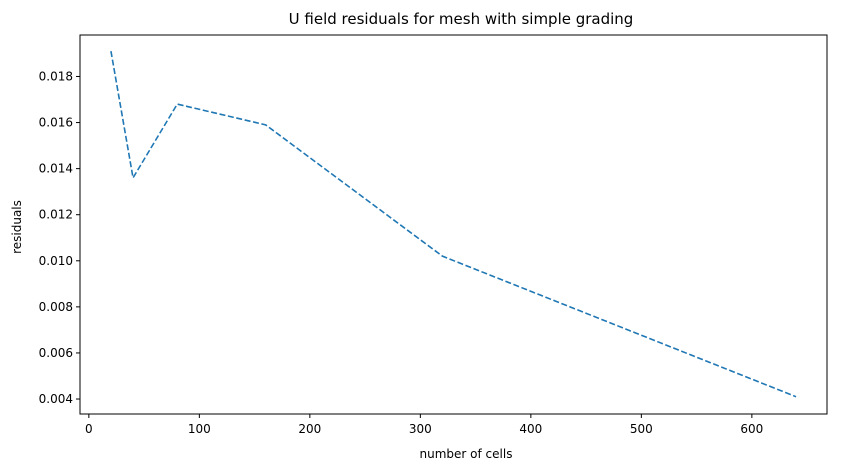 The width and height of the screenshot is (863, 470). Describe the element at coordinates (309, 429) in the screenshot. I see `x-tick-label: 200` at that location.